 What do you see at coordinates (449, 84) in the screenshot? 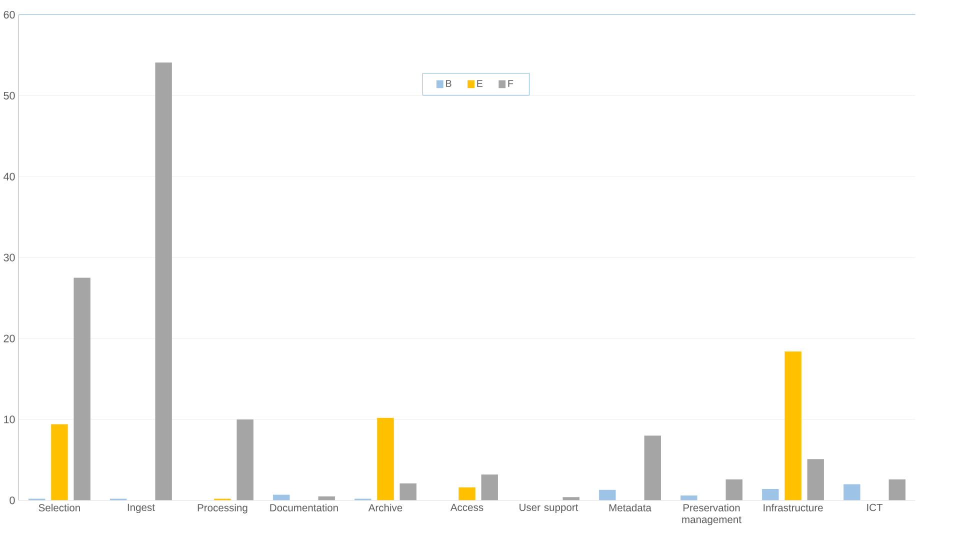
I see `legend-label: B` at bounding box center [449, 84].